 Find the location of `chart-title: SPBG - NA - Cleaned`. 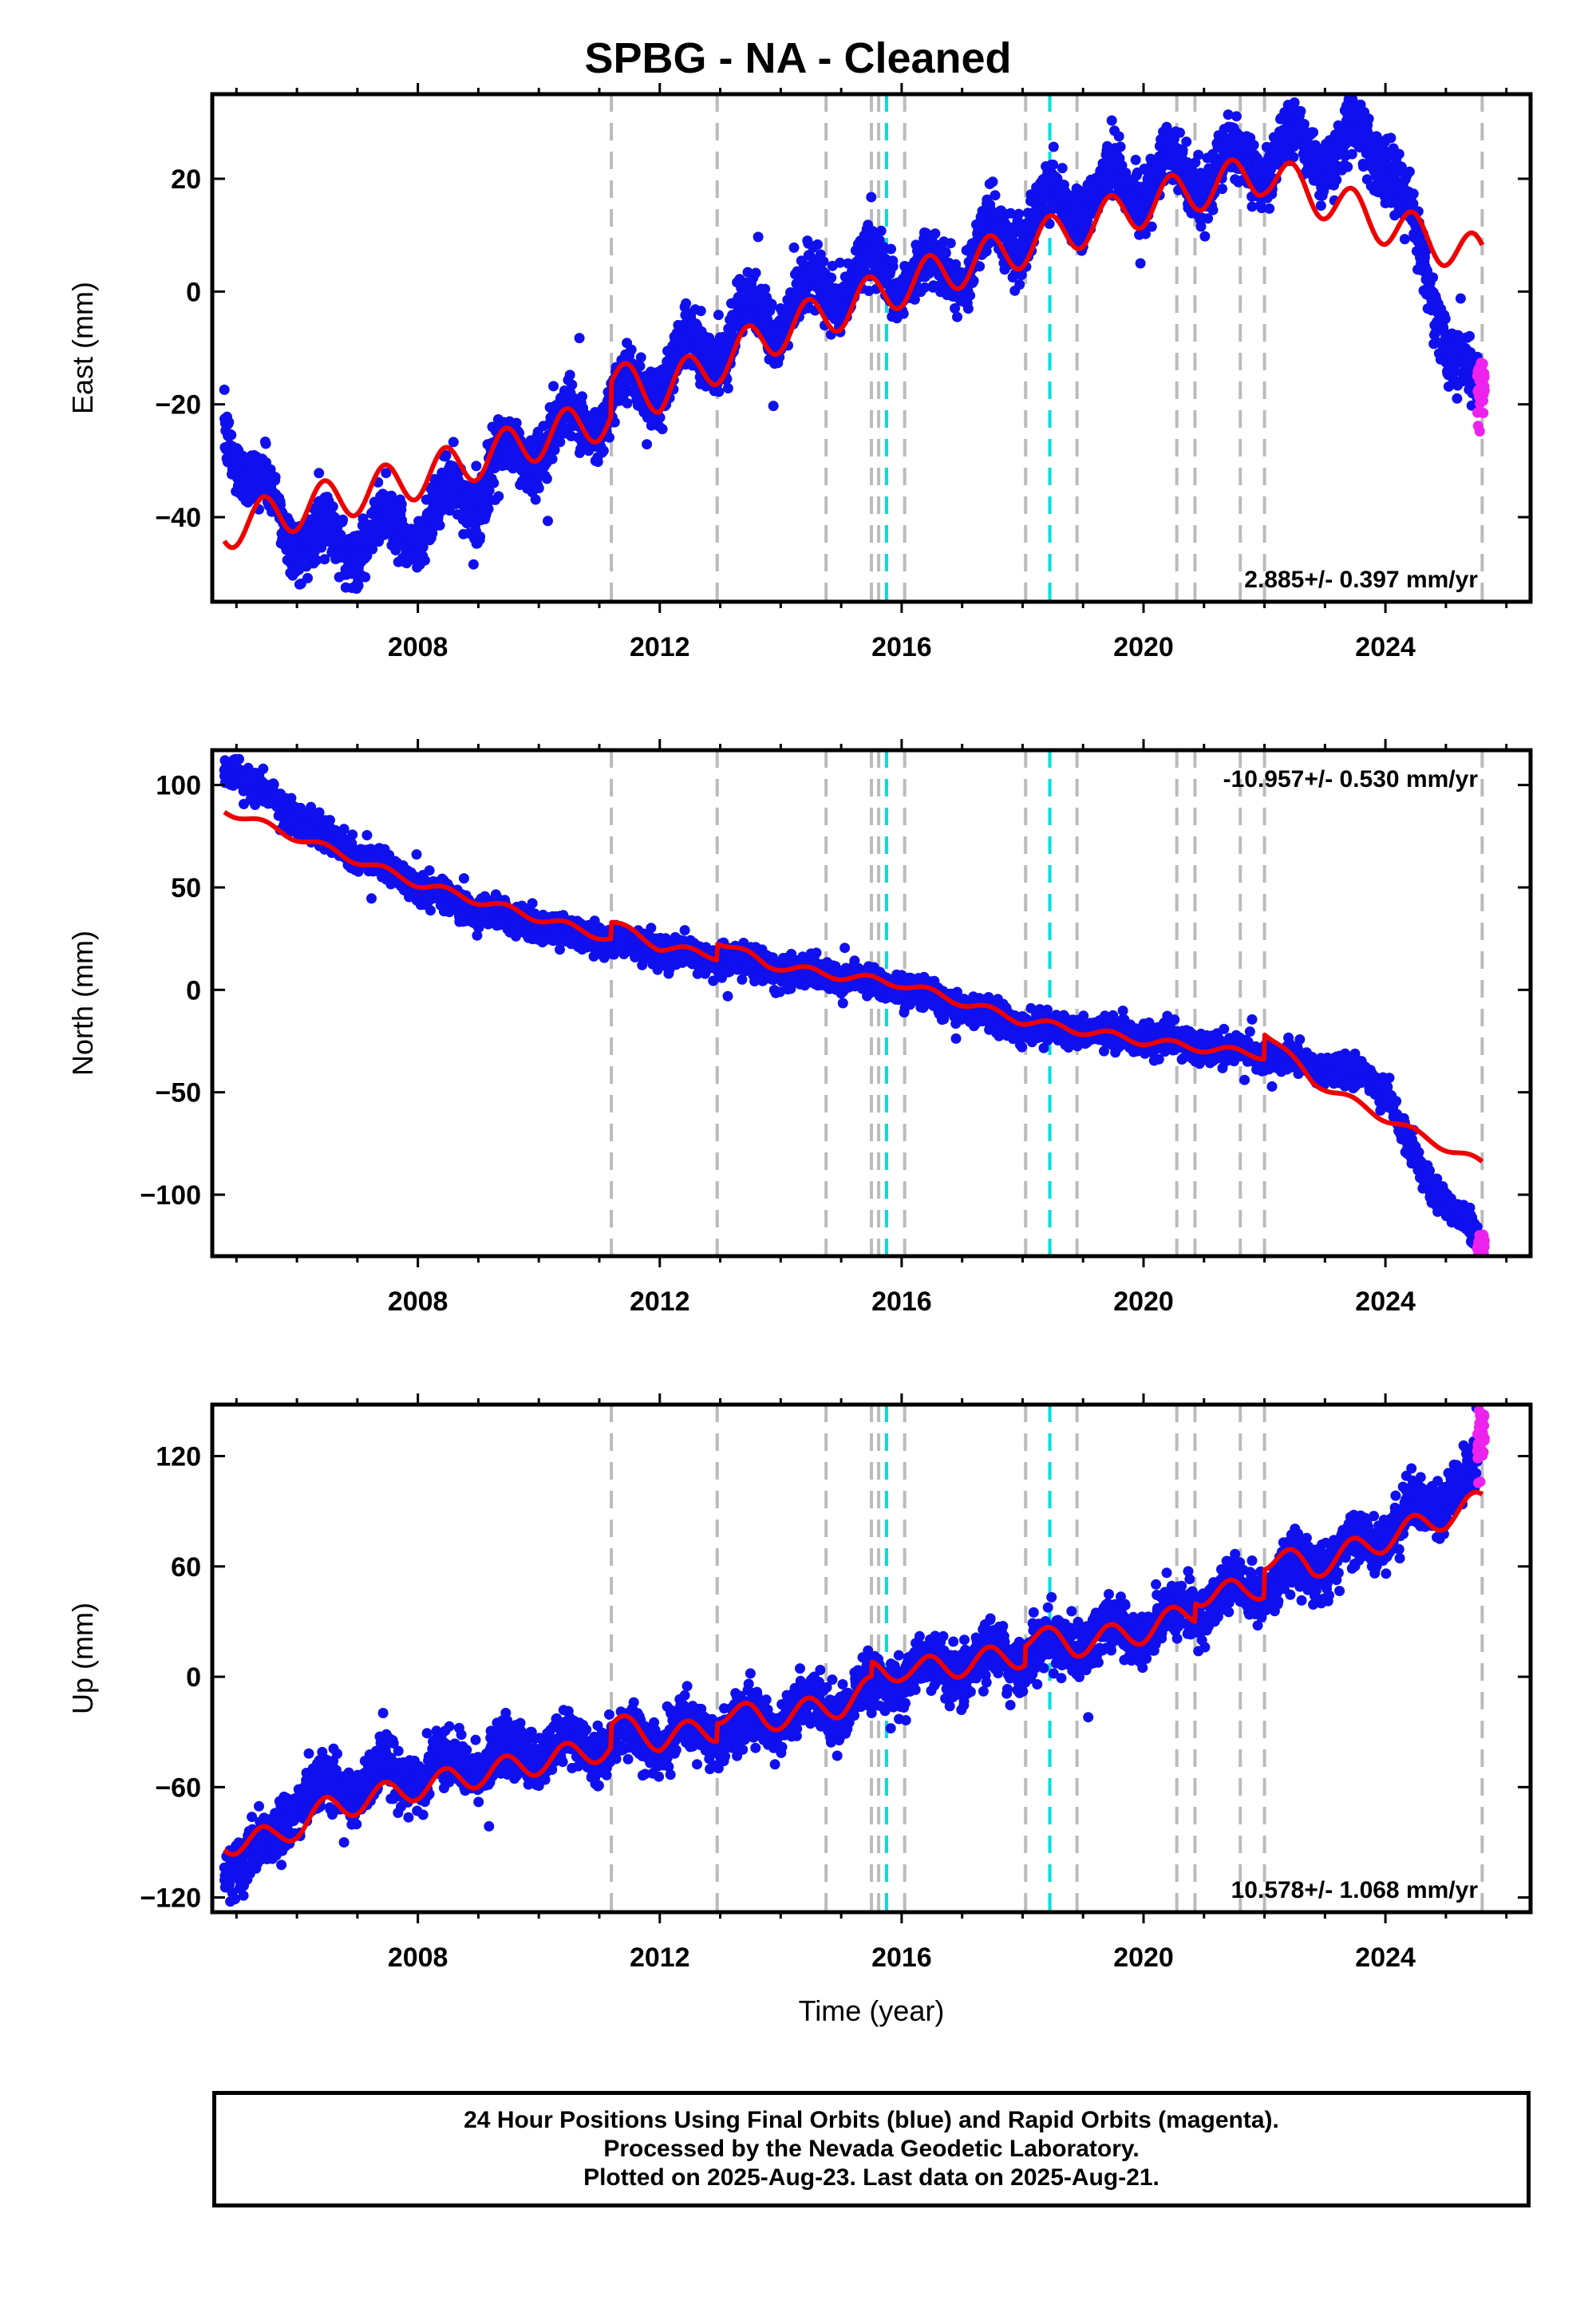

chart-title: SPBG - NA - Cleaned is located at coordinates (798, 58).